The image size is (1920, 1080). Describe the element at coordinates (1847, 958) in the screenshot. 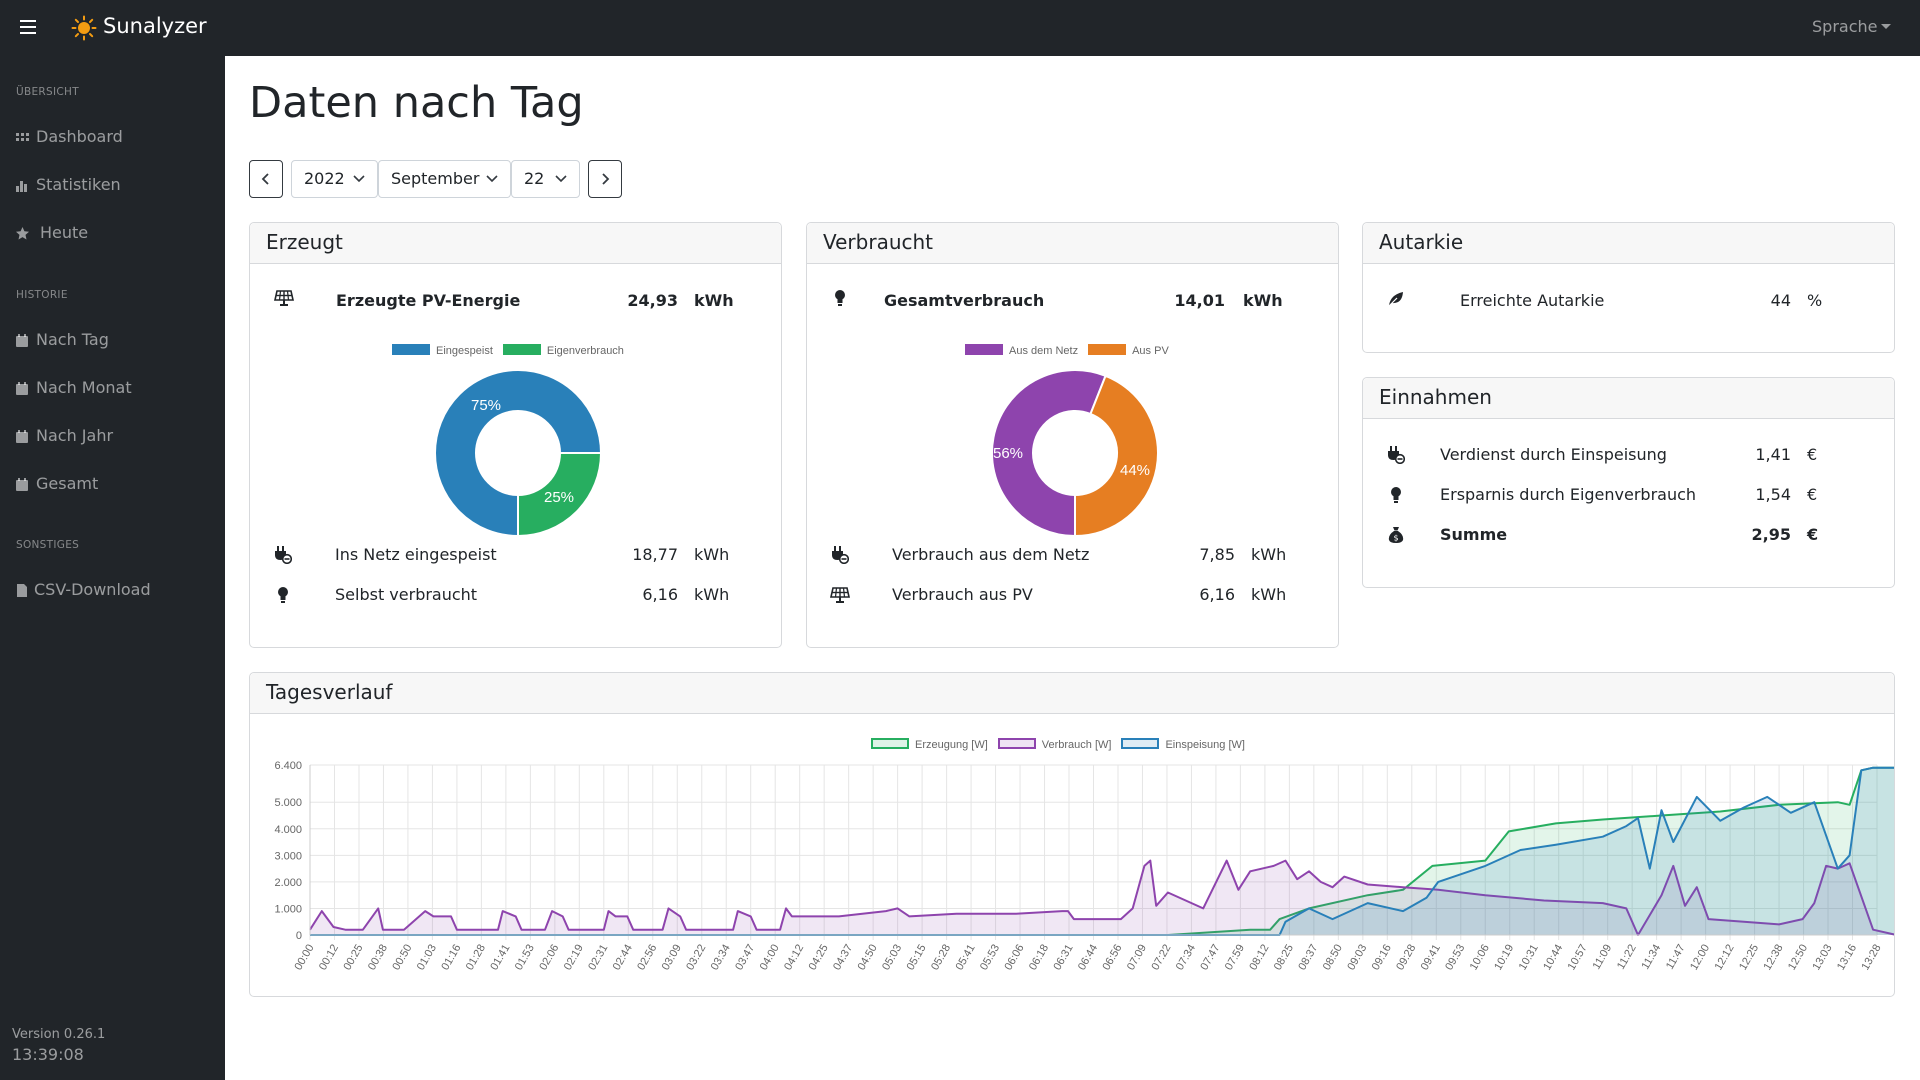

I see `x-tick-label: 13:16` at that location.